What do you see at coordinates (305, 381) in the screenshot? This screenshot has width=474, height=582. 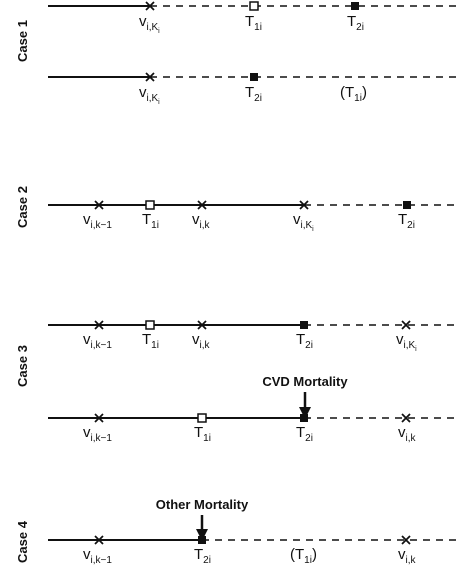 I see `cvd-mortality-annotation: CVD Mortality` at bounding box center [305, 381].